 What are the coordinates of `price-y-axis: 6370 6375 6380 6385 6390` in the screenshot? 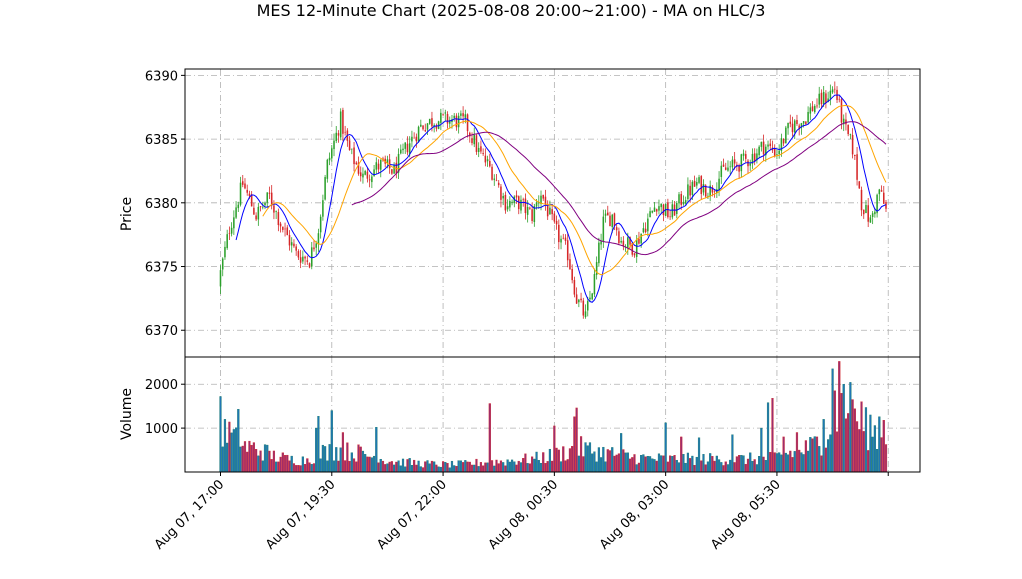 It's located at (165, 204).